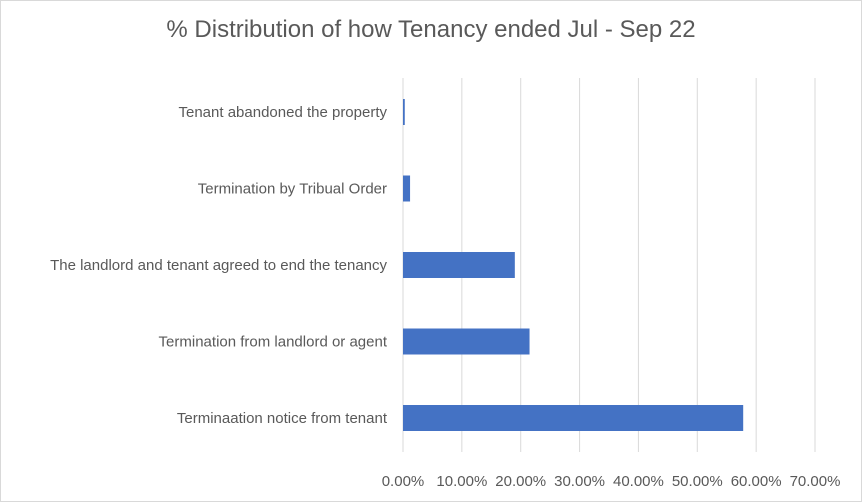 The width and height of the screenshot is (862, 502). I want to click on x-tick-label: 10.00%, so click(461, 481).